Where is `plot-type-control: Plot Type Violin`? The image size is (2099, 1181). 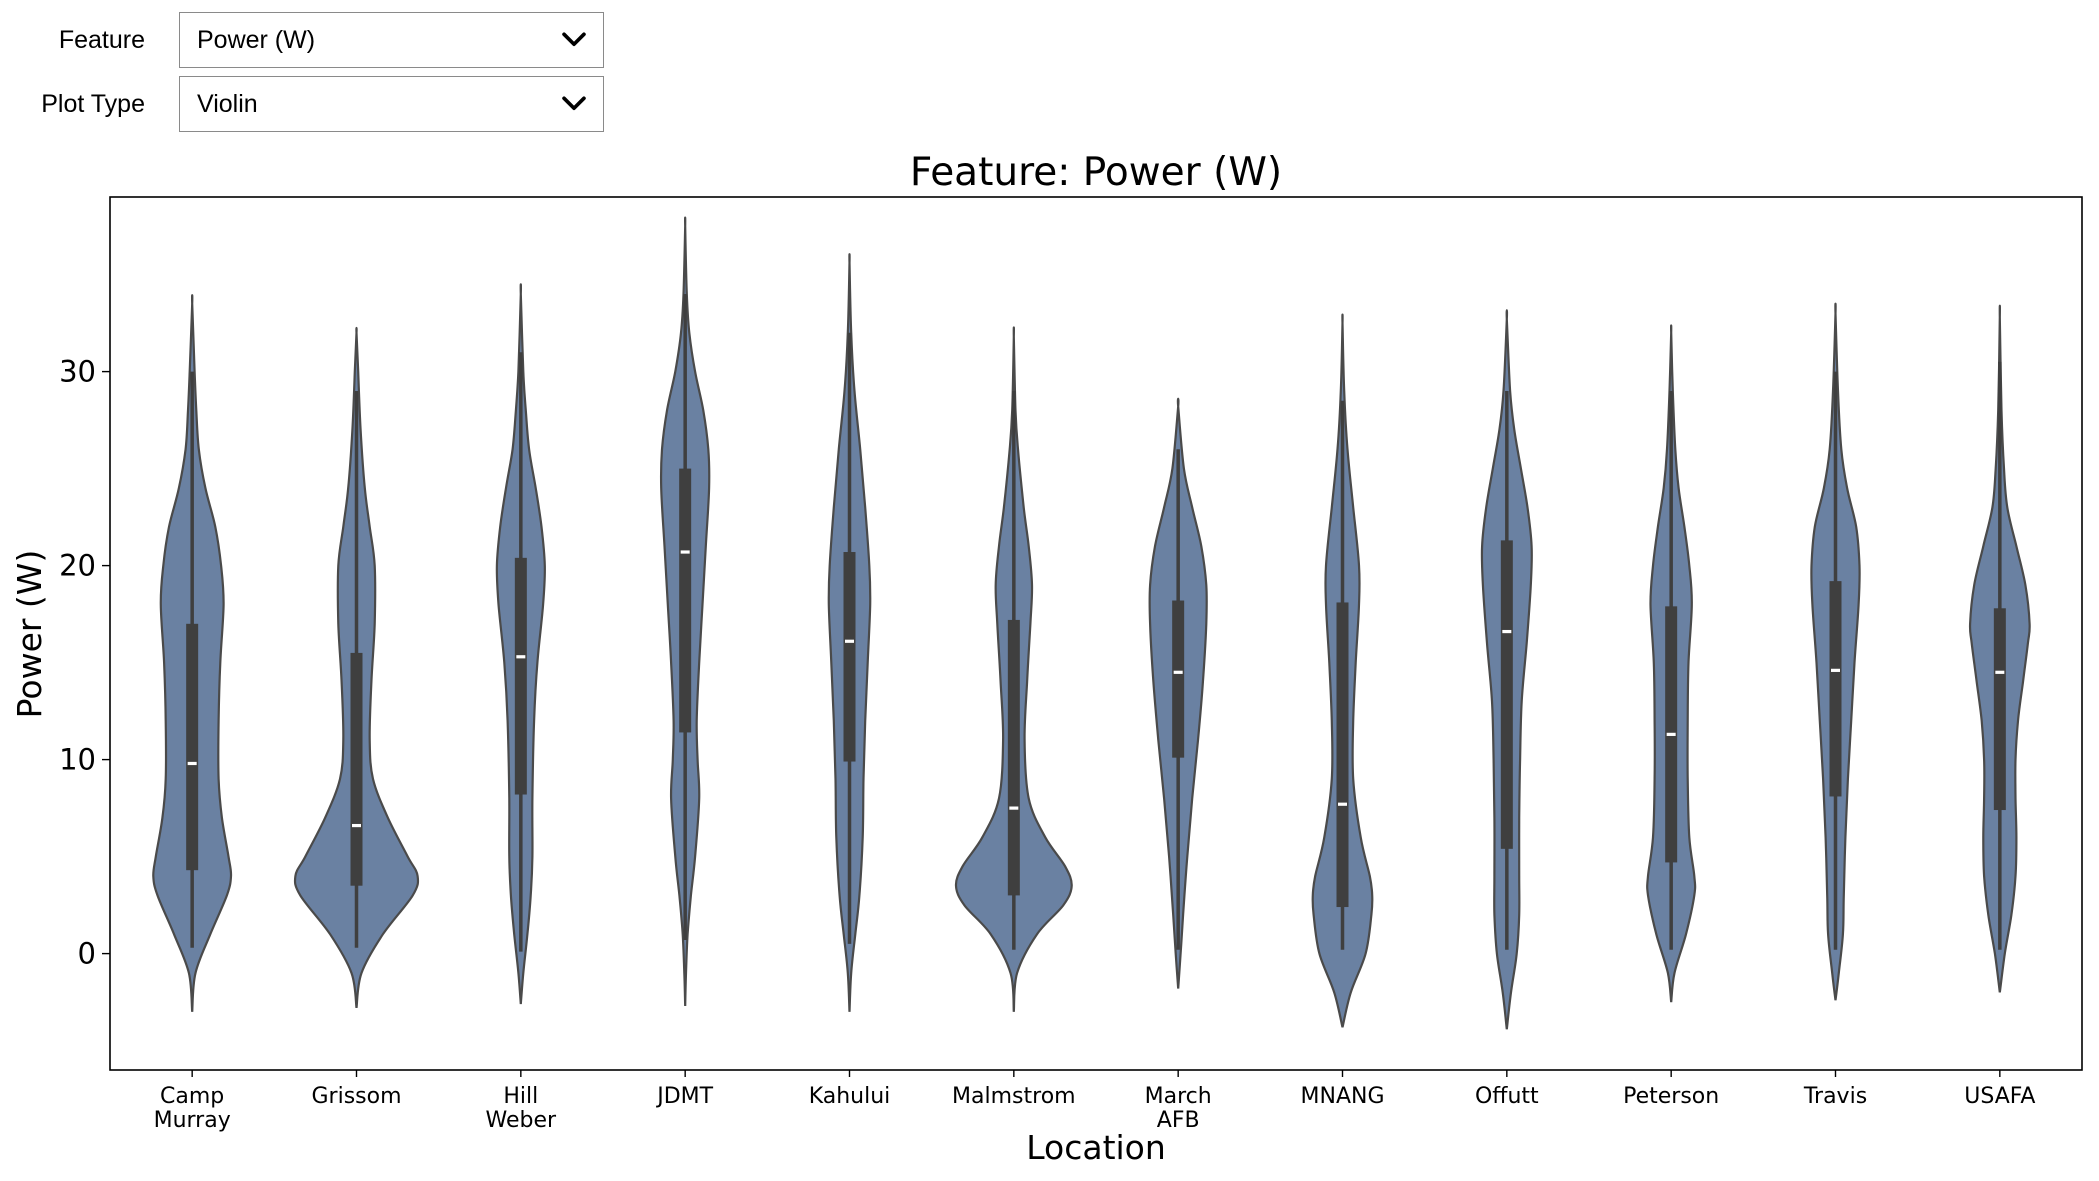 plot-type-control: Plot Type Violin is located at coordinates (302, 104).